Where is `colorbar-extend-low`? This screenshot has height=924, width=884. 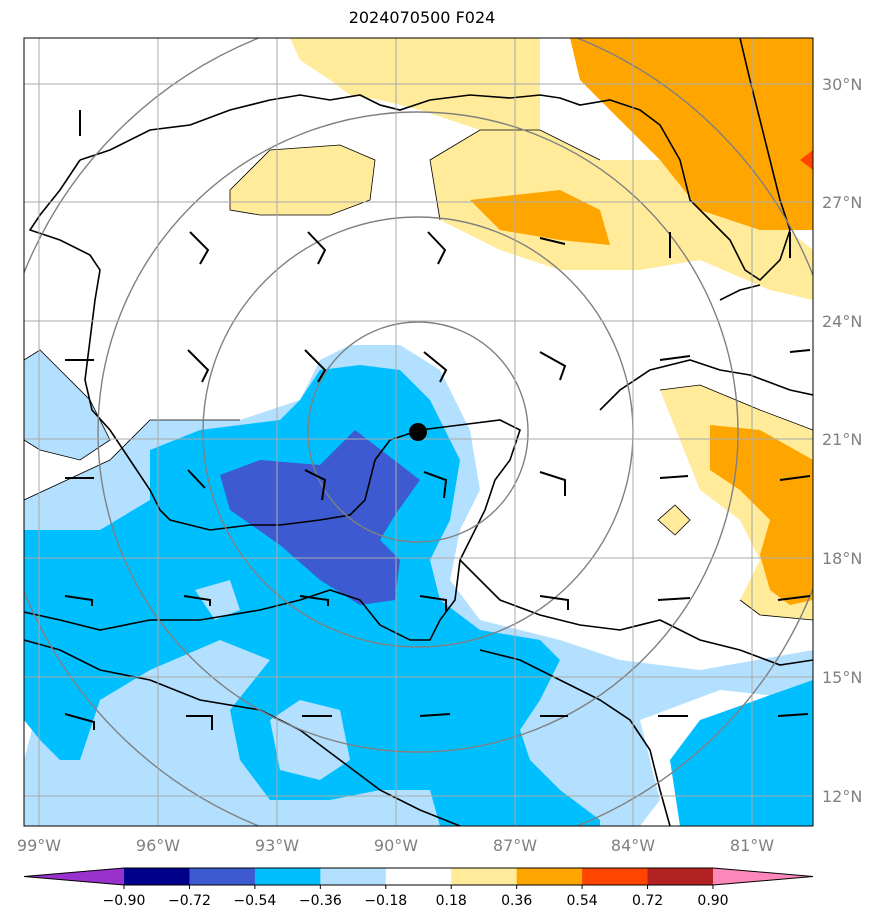
colorbar-extend-low is located at coordinates (74, 876).